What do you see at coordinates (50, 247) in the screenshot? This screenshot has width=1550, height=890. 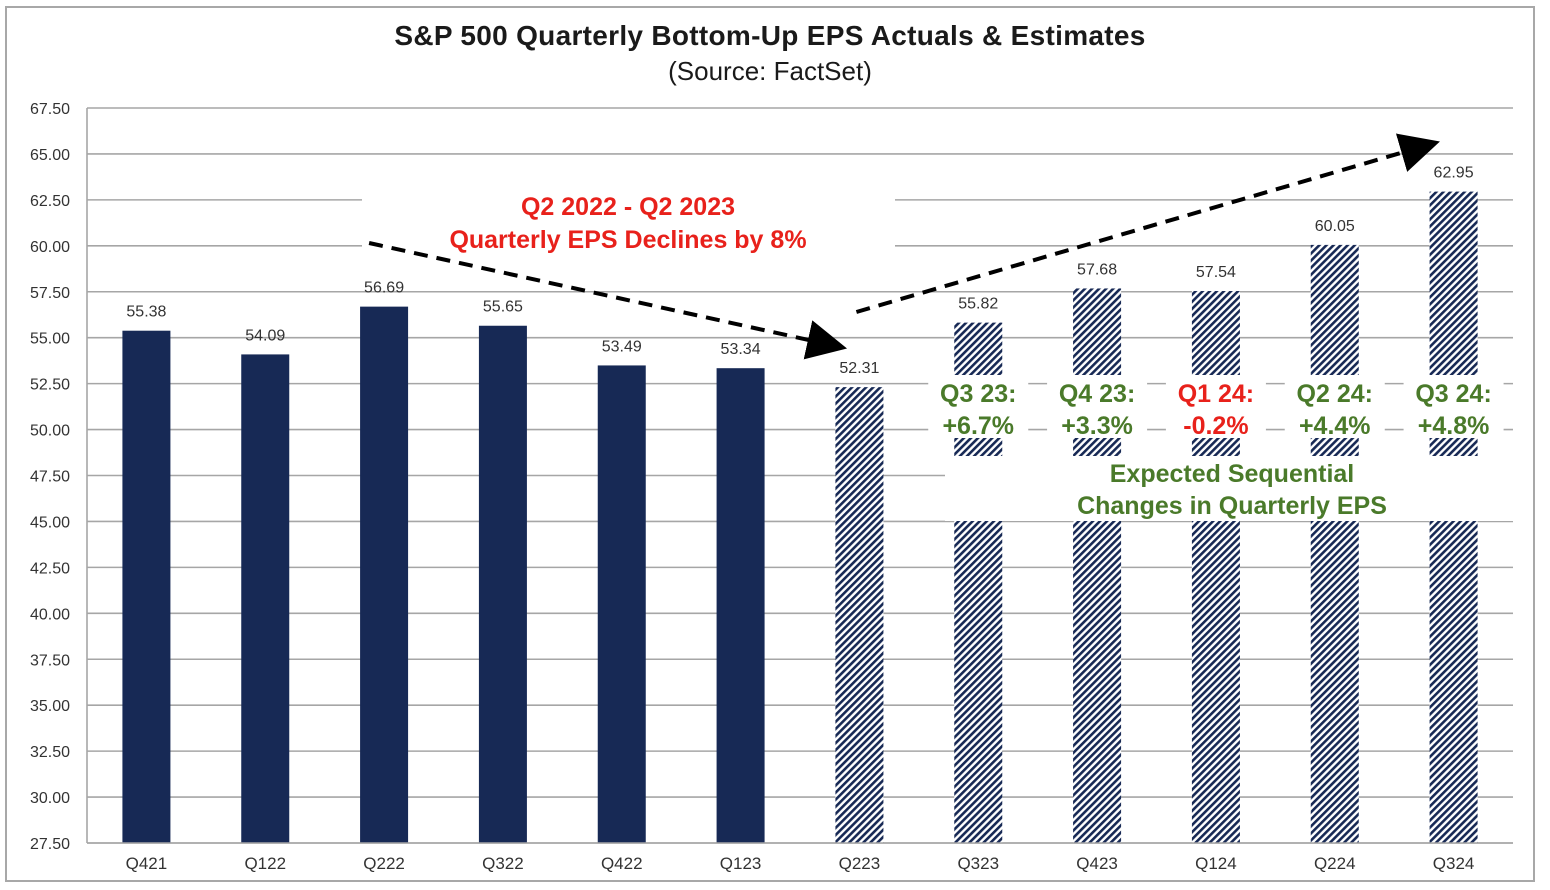 I see `y-tick-label: 60.00` at bounding box center [50, 247].